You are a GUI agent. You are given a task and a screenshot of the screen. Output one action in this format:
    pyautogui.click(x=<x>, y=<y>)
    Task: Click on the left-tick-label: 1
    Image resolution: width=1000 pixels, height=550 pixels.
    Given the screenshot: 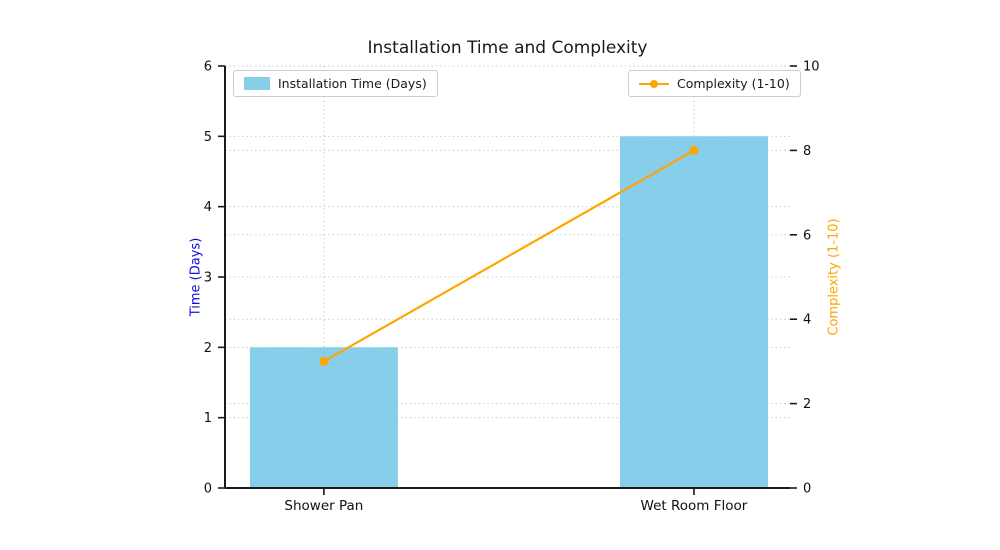 What is the action you would take?
    pyautogui.click(x=208, y=418)
    